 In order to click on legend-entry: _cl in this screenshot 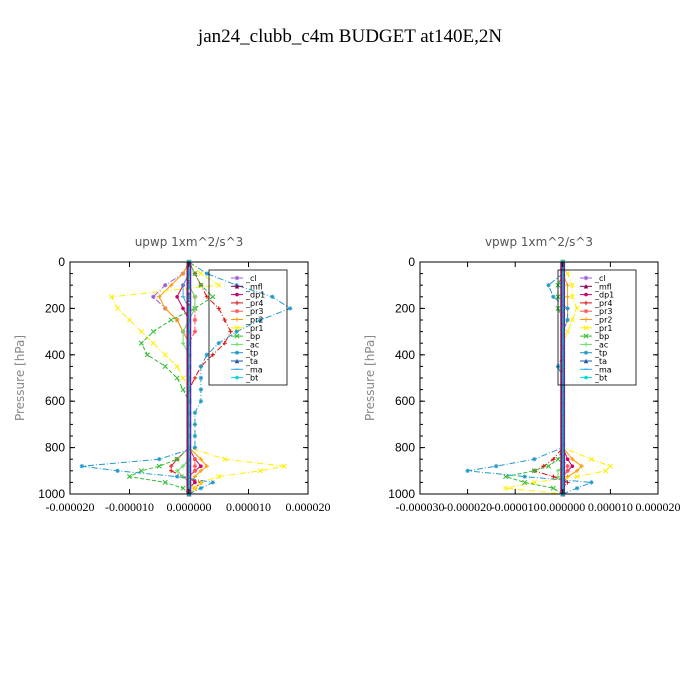, I will do `click(244, 278)`.